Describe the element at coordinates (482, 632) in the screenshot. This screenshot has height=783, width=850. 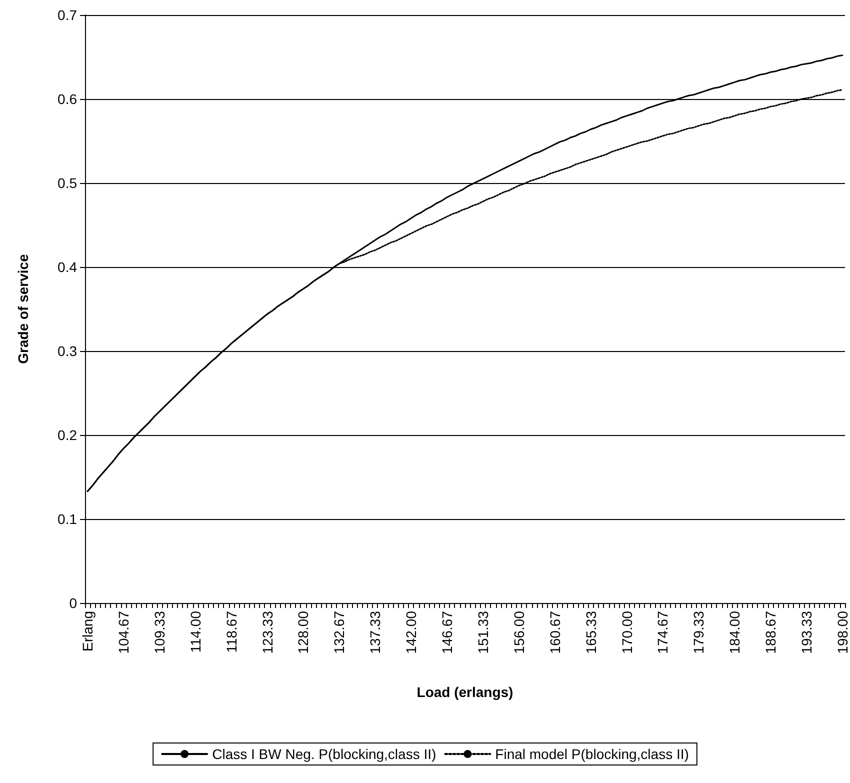
I see `x-tick-label: 151.33` at that location.